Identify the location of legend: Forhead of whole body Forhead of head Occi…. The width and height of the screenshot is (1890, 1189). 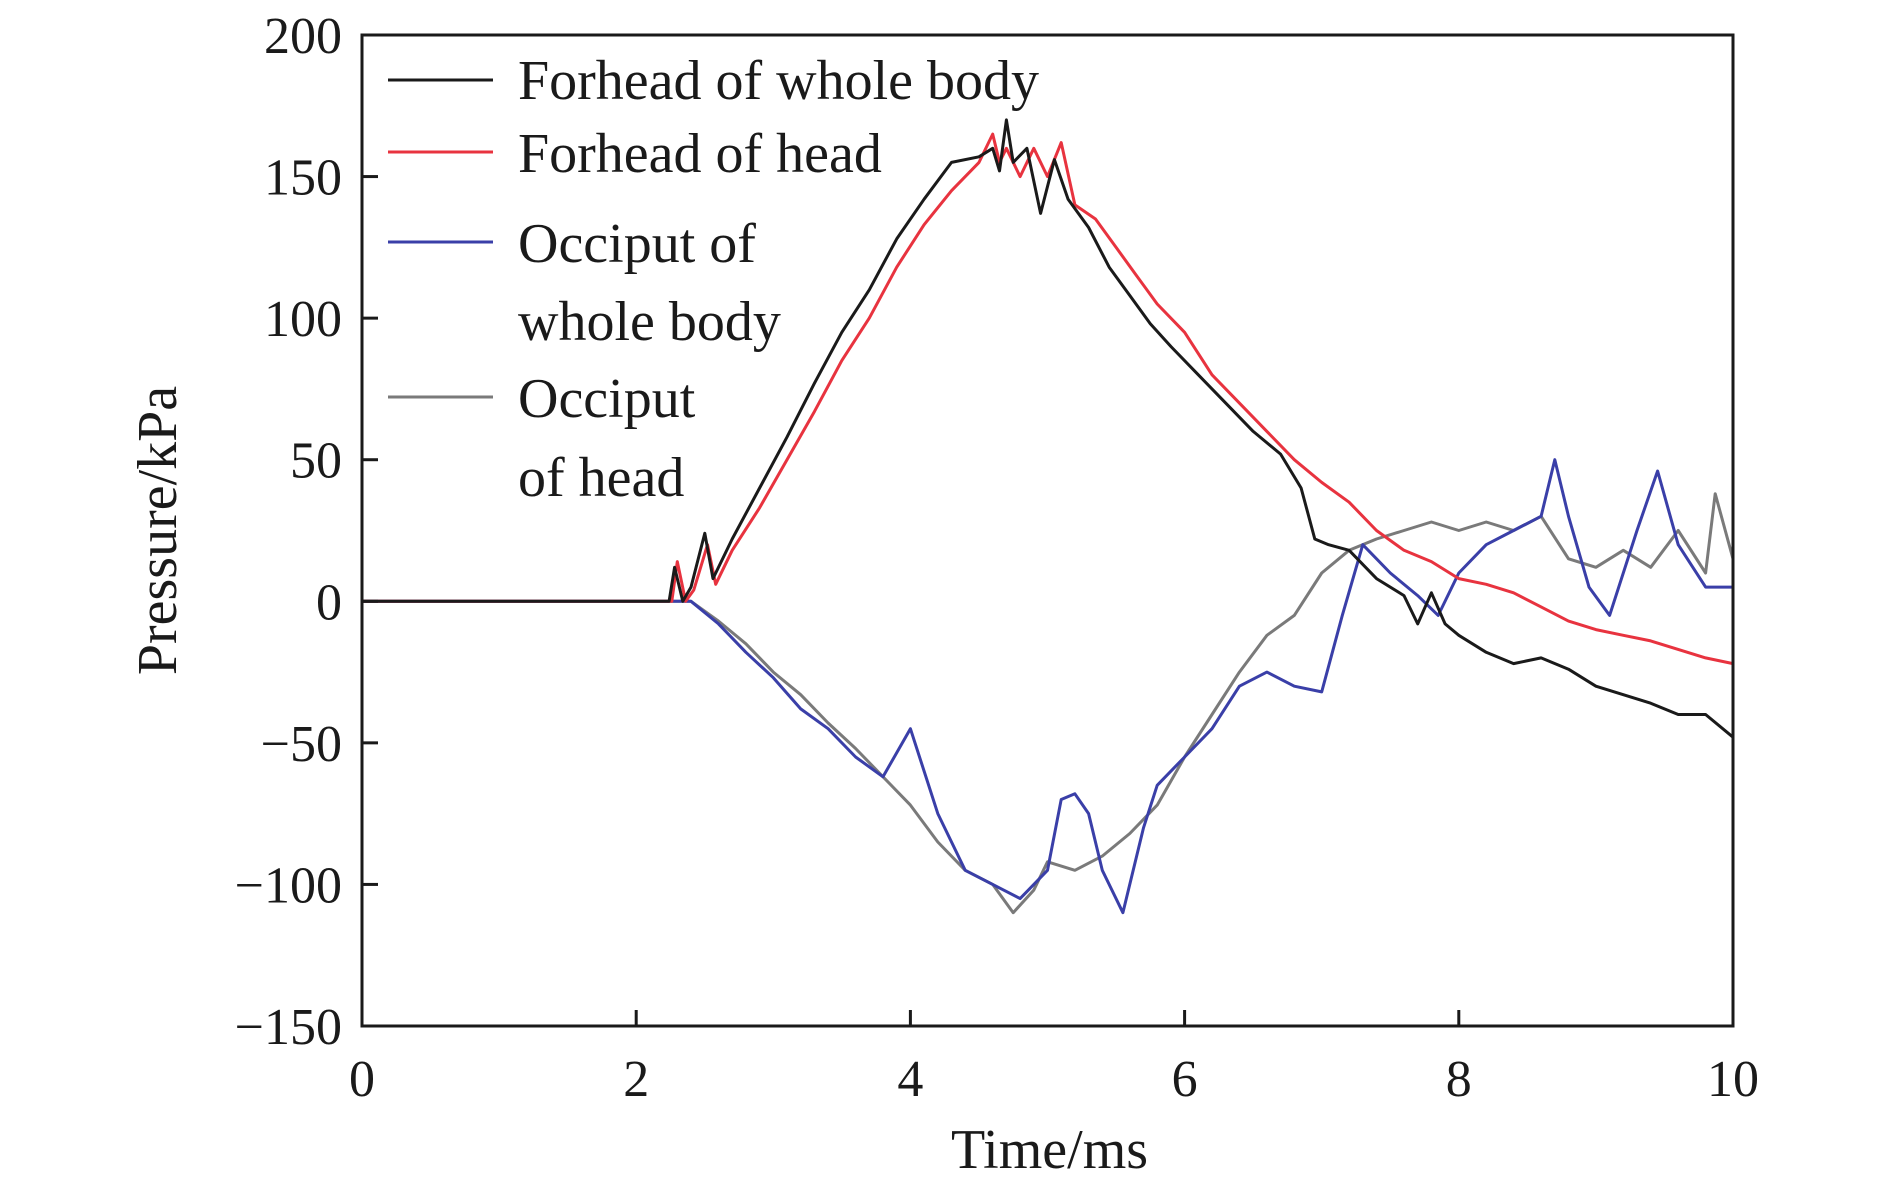
(713, 279).